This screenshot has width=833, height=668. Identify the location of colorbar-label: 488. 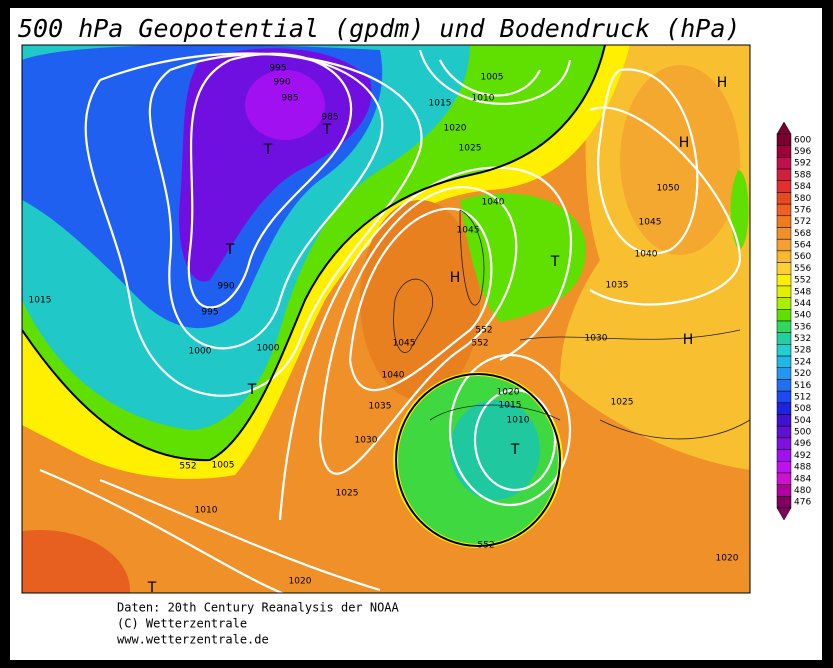
(802, 468).